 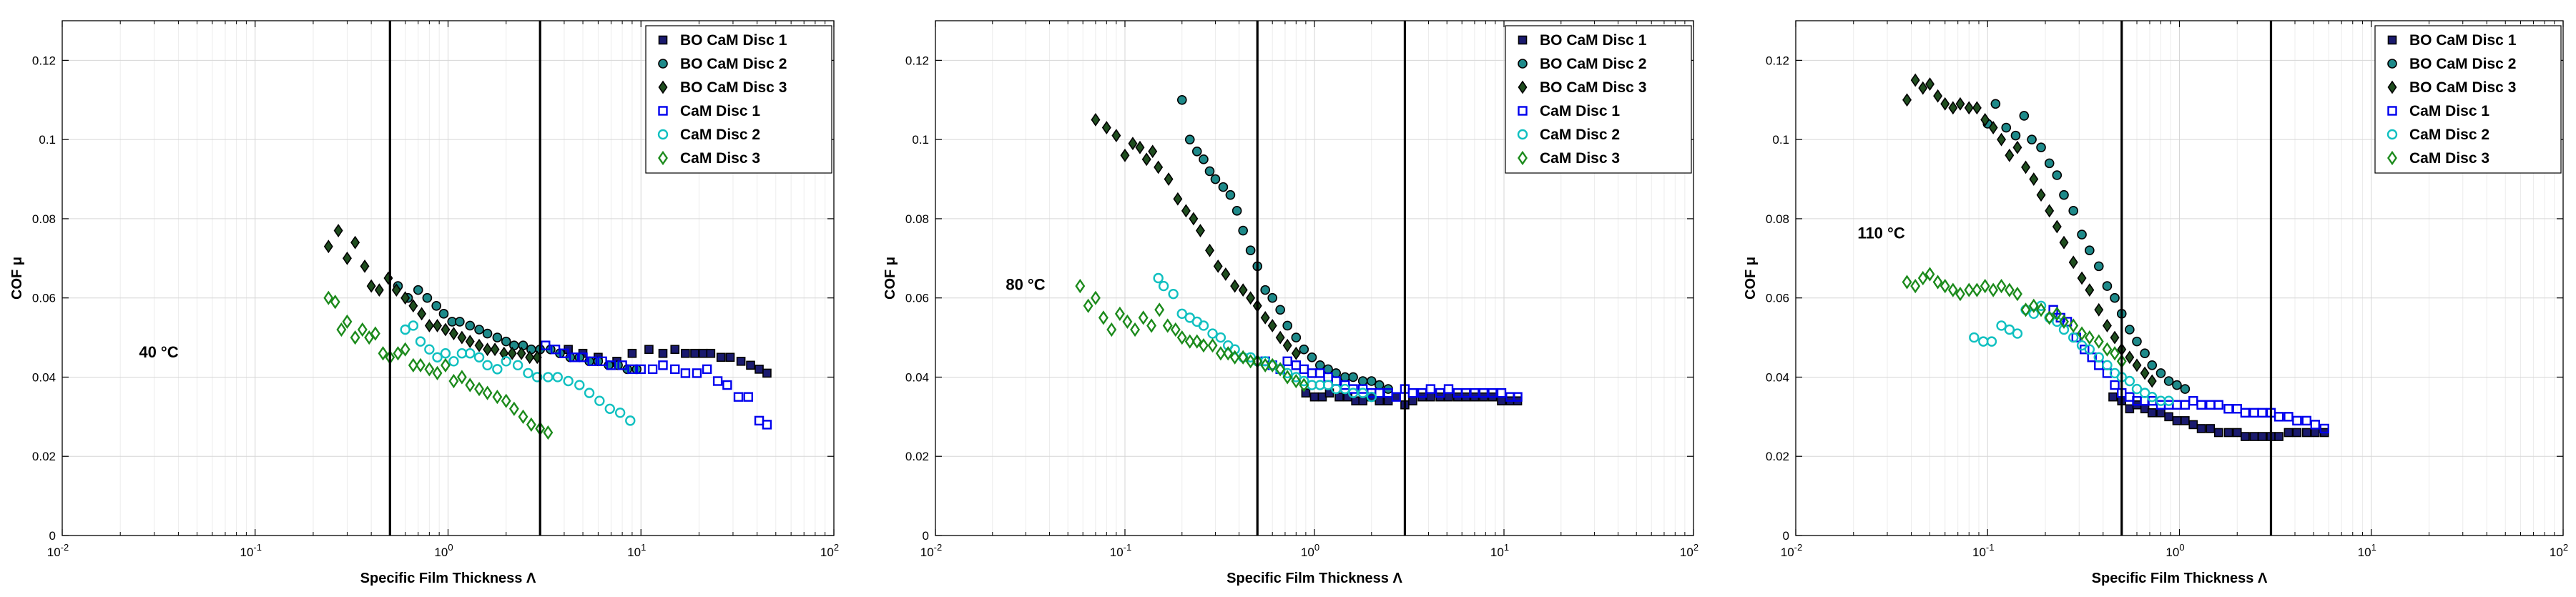 I want to click on temperature-annotation: 110 °C, so click(x=1880, y=234).